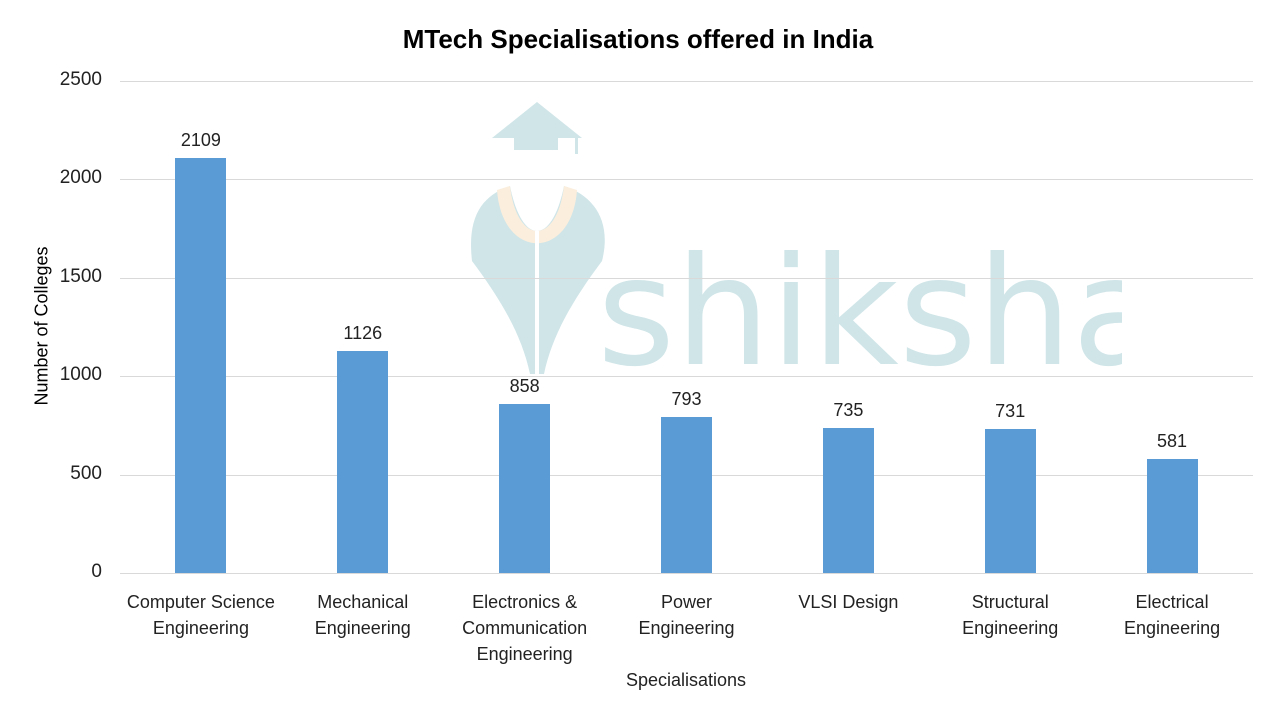  What do you see at coordinates (686, 398) in the screenshot?
I see `data-label: 793` at bounding box center [686, 398].